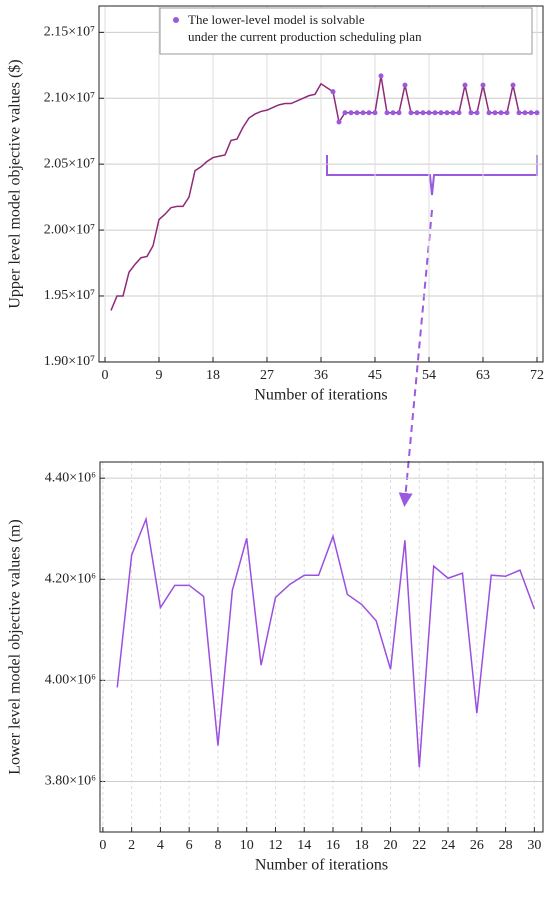 This screenshot has width=550, height=897. Describe the element at coordinates (159, 375) in the screenshot. I see `x-tick-label: 9` at that location.